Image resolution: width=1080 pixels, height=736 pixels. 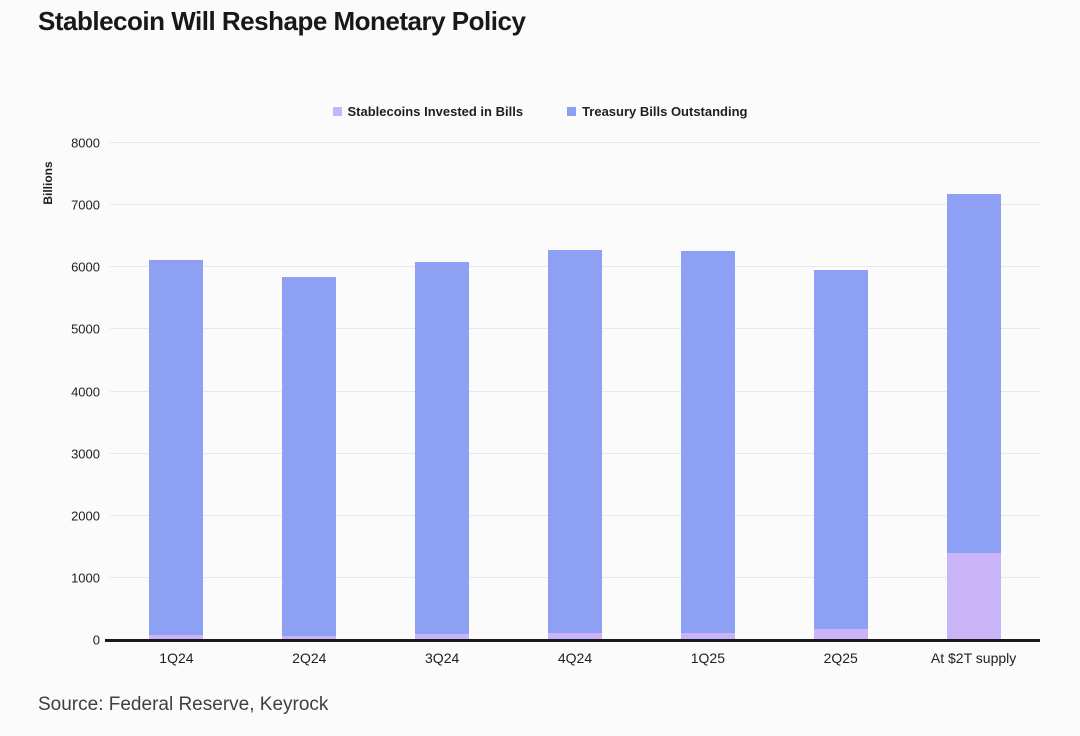 I want to click on y-tick-label: 2000, so click(x=85, y=516).